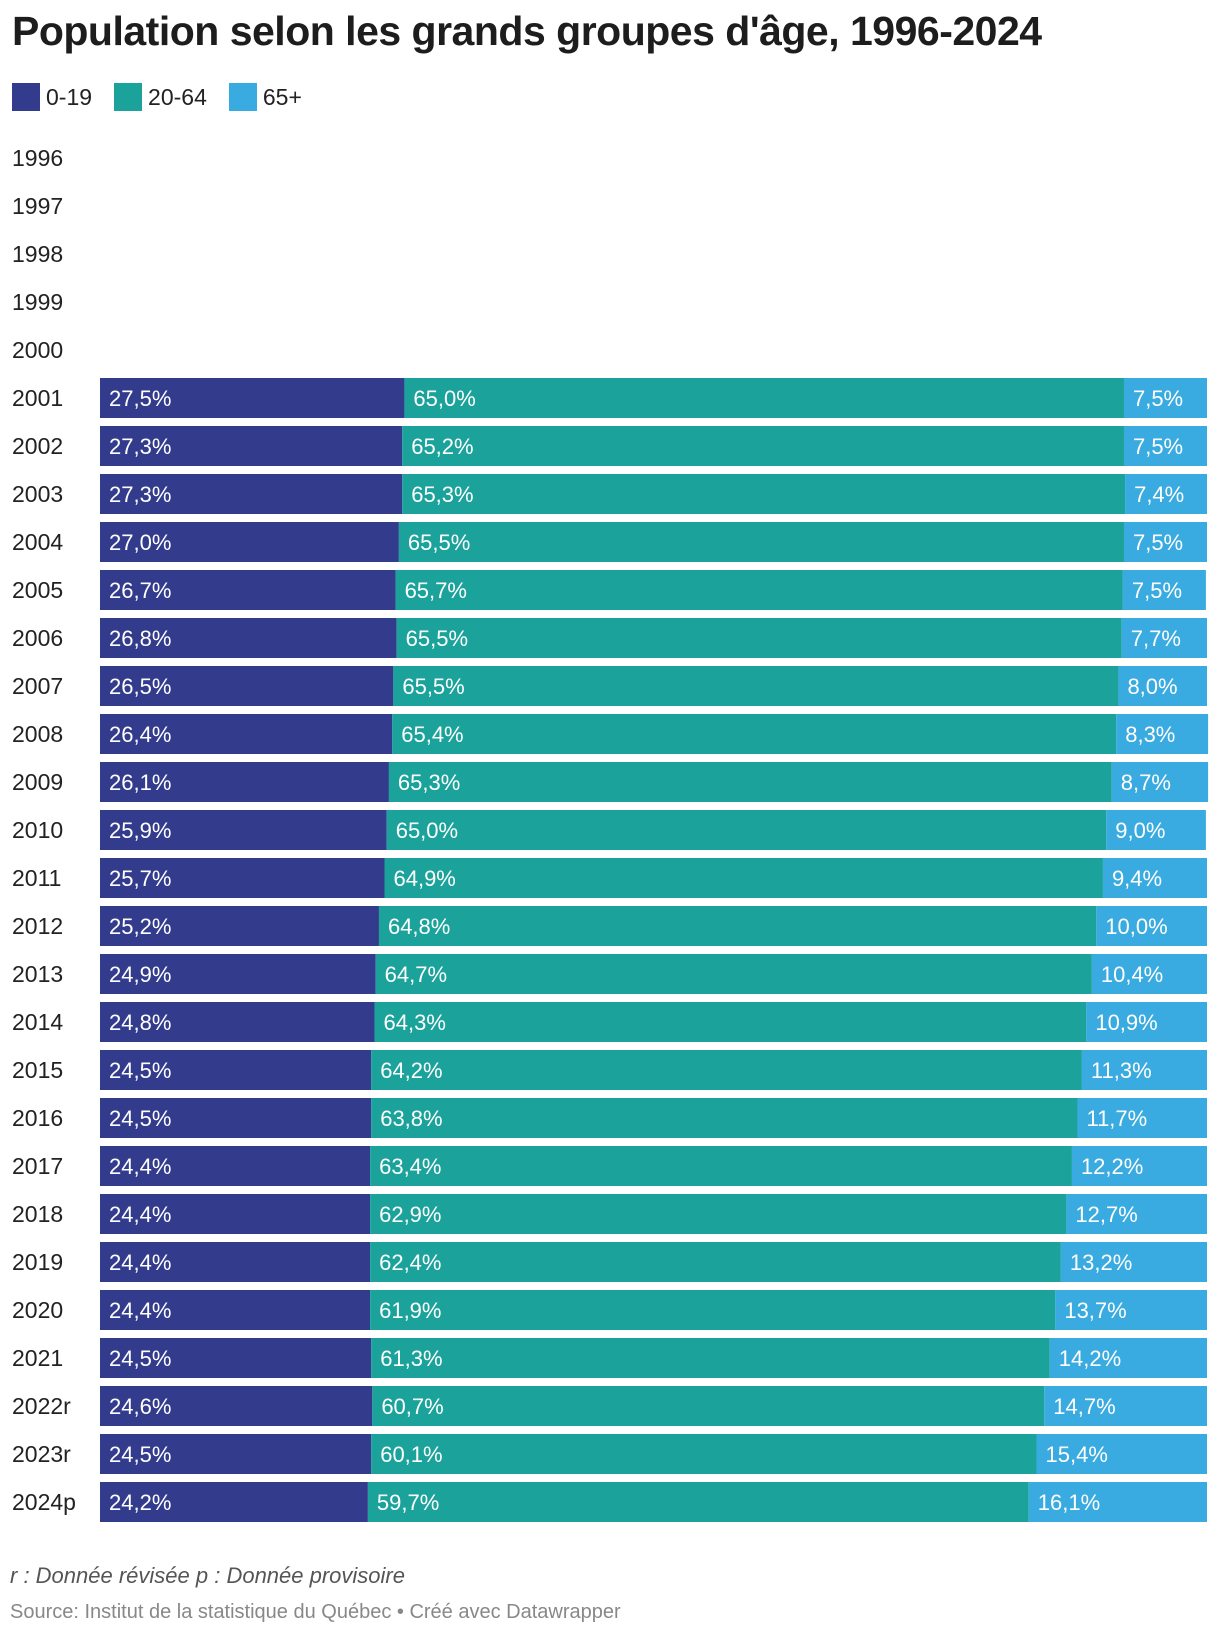  I want to click on year-label: 2020, so click(37, 1310).